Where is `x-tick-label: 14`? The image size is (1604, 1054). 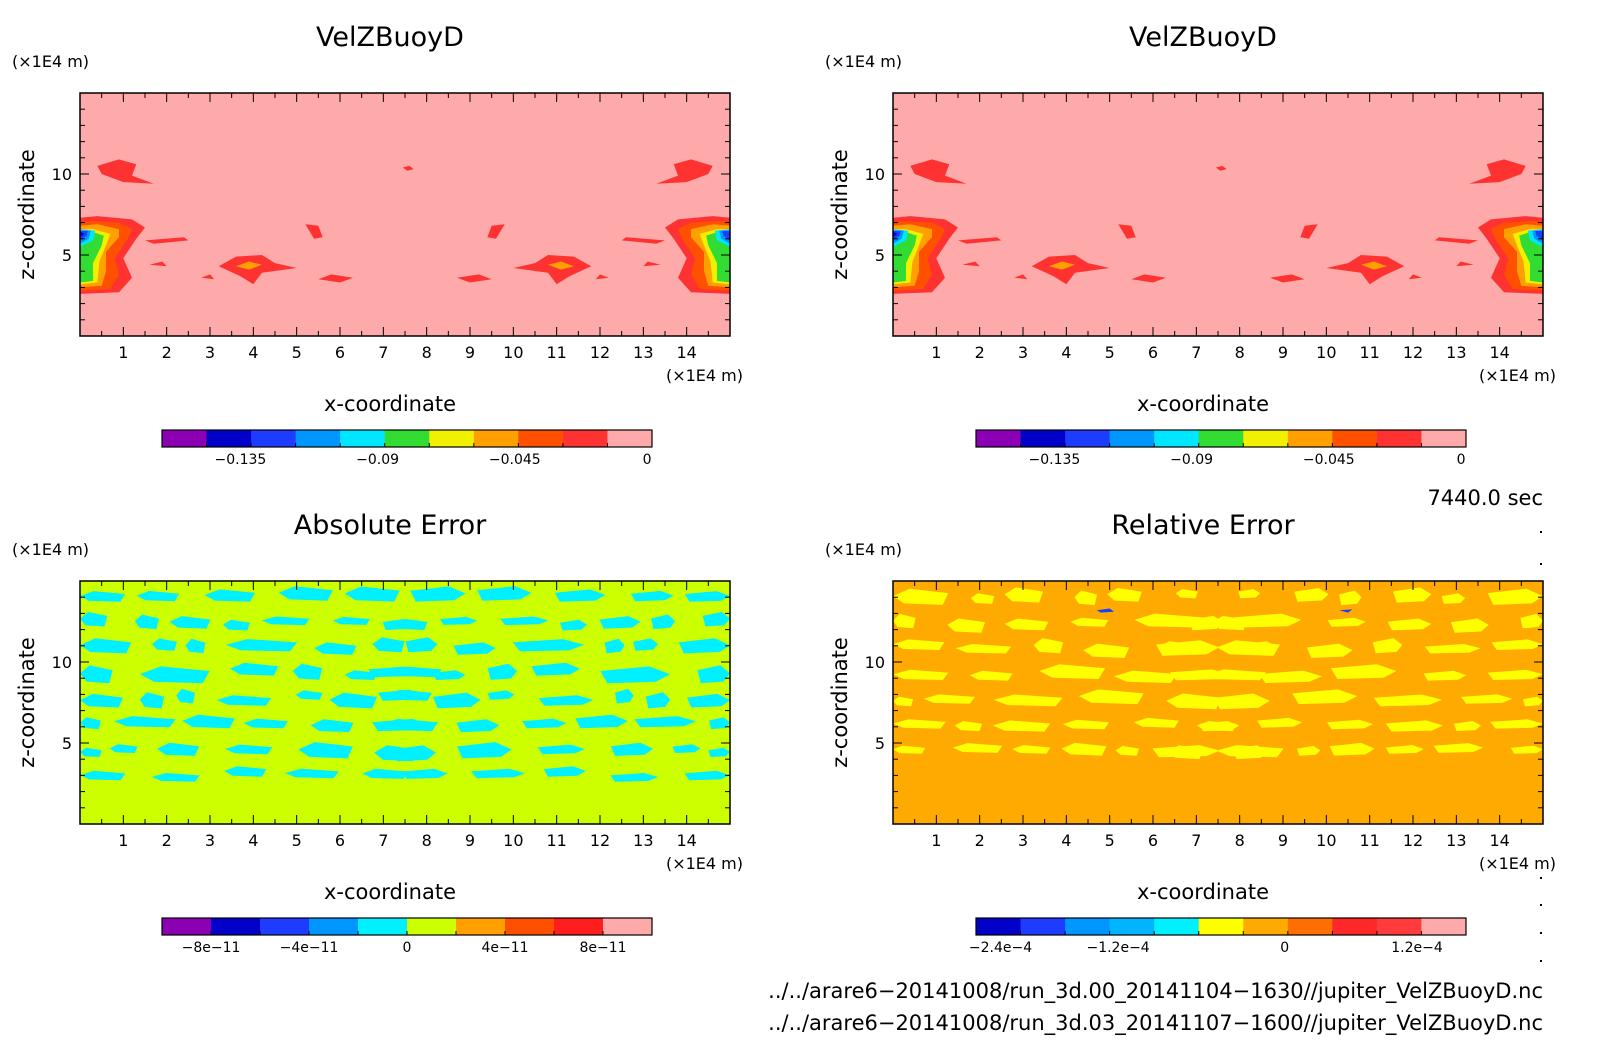 x-tick-label: 14 is located at coordinates (1499, 352).